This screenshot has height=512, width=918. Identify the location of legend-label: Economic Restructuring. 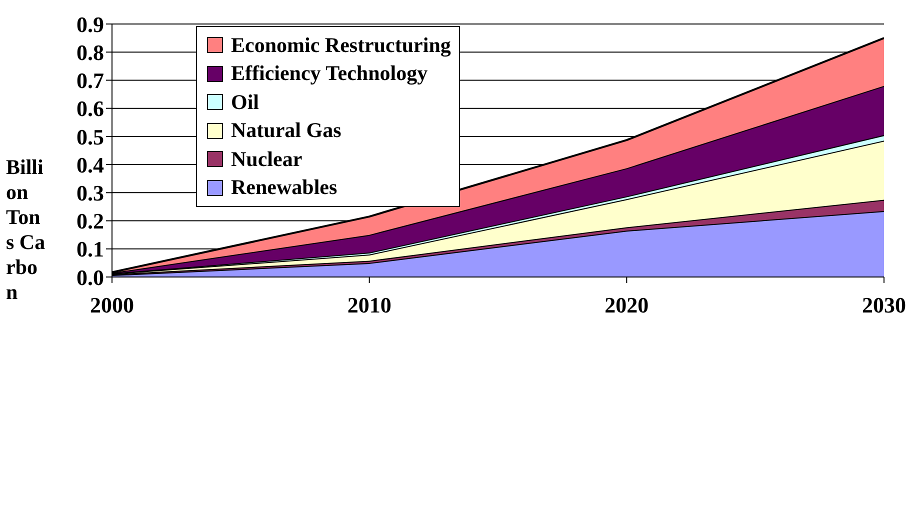
(341, 45).